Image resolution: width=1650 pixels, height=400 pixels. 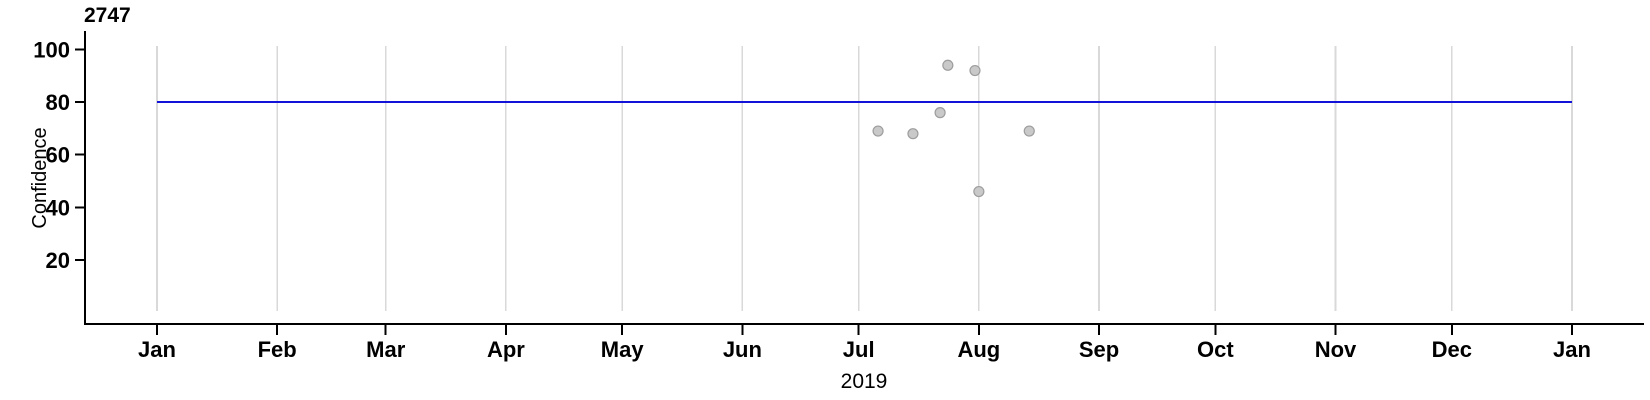 What do you see at coordinates (1099, 349) in the screenshot?
I see `x-tick-label: Sep` at bounding box center [1099, 349].